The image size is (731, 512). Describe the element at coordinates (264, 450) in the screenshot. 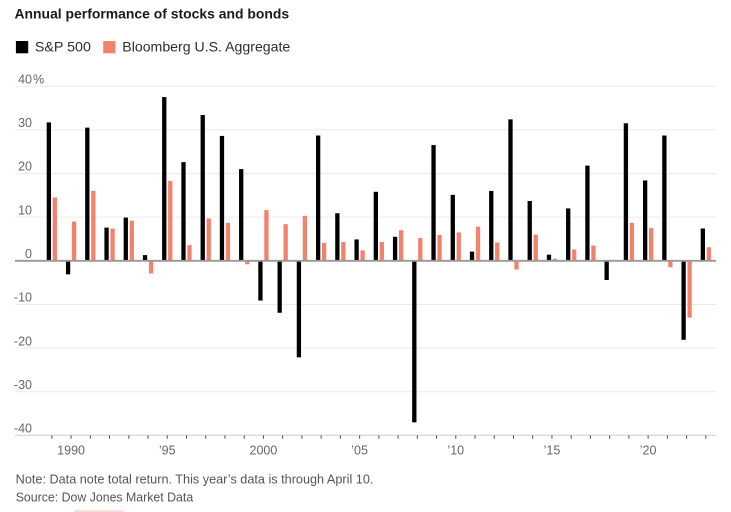

I see `svg-text: 2000` at that location.